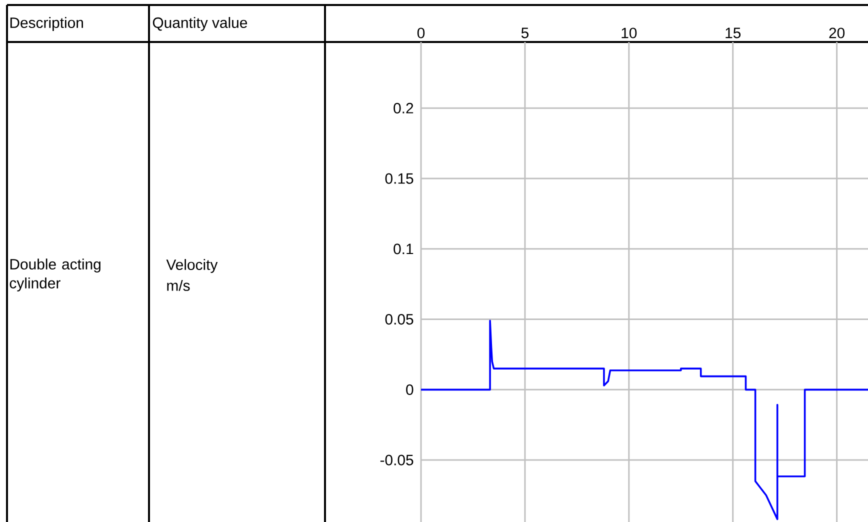 The image size is (868, 522). Describe the element at coordinates (629, 33) in the screenshot. I see `x-tick-label: 10` at that location.